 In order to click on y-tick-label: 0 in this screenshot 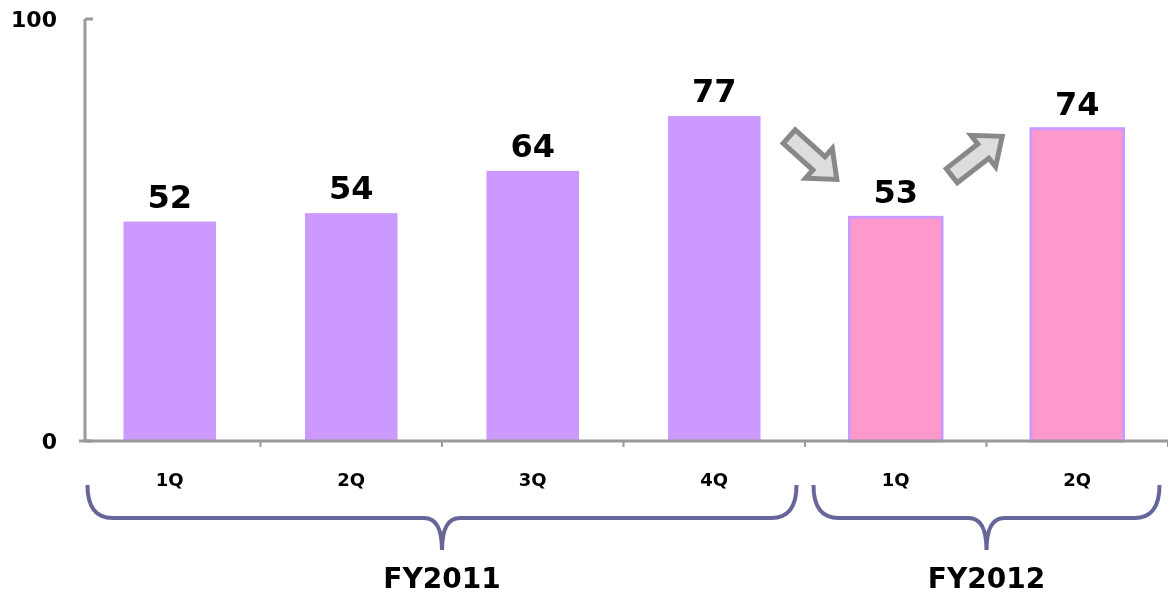, I will do `click(49, 441)`.